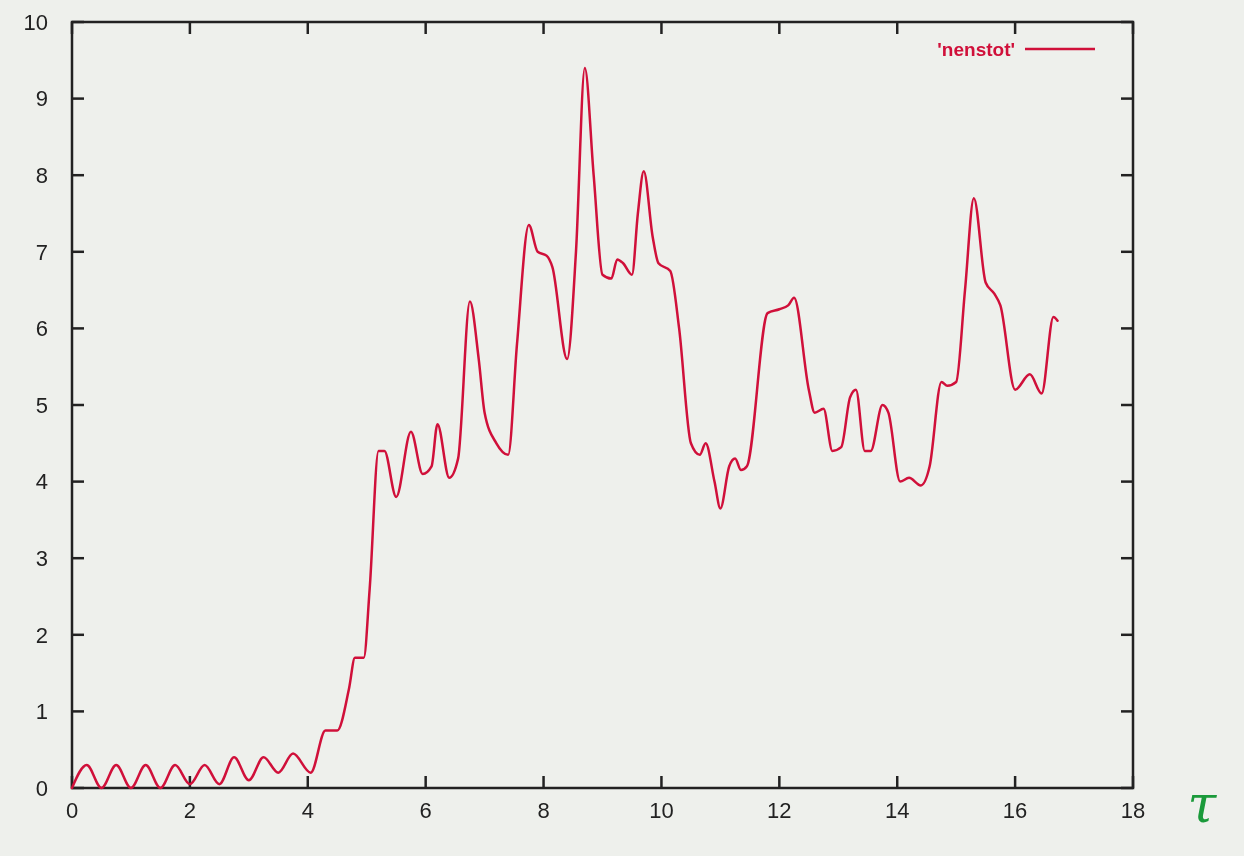 Image resolution: width=1244 pixels, height=856 pixels. What do you see at coordinates (1015, 810) in the screenshot?
I see `x-tick-label: 16` at bounding box center [1015, 810].